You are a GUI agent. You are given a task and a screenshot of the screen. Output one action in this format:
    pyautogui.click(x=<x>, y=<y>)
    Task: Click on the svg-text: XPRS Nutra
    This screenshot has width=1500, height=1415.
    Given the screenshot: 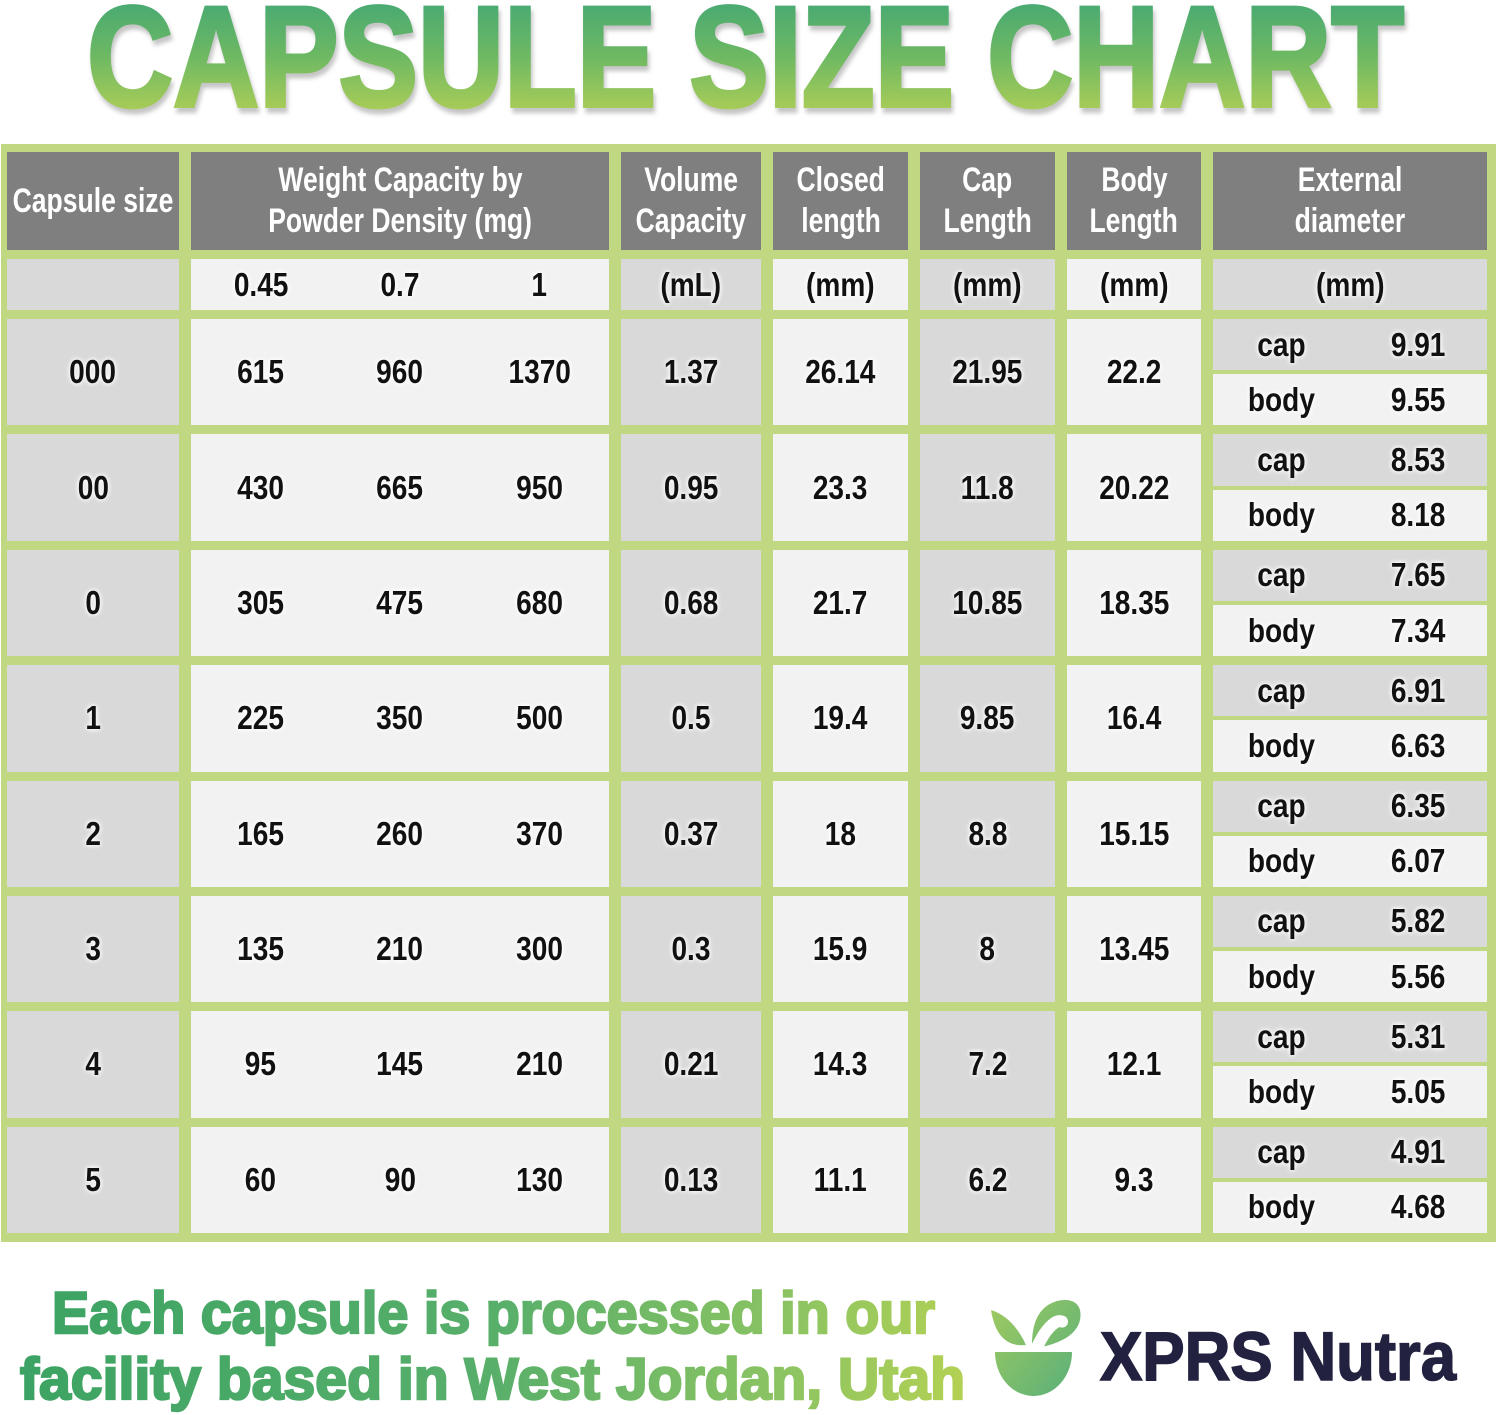 What is the action you would take?
    pyautogui.click(x=1278, y=1356)
    